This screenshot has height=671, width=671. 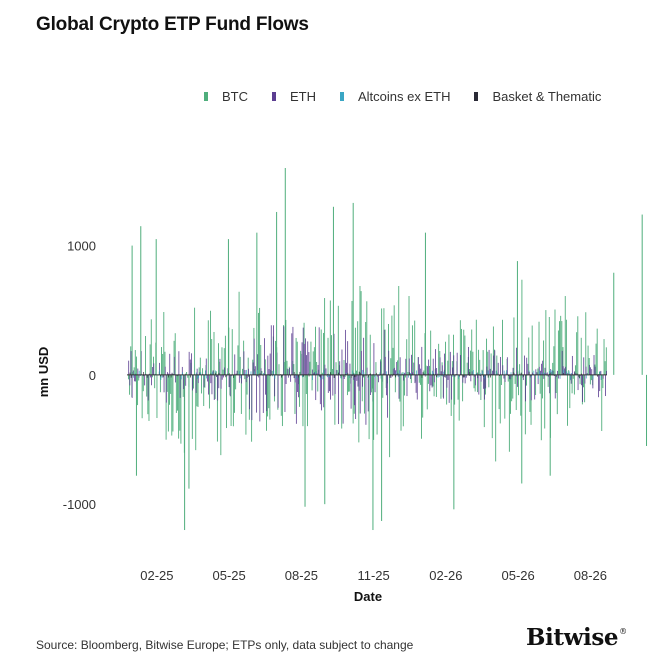 I want to click on x-axis-title: Date, so click(x=368, y=596).